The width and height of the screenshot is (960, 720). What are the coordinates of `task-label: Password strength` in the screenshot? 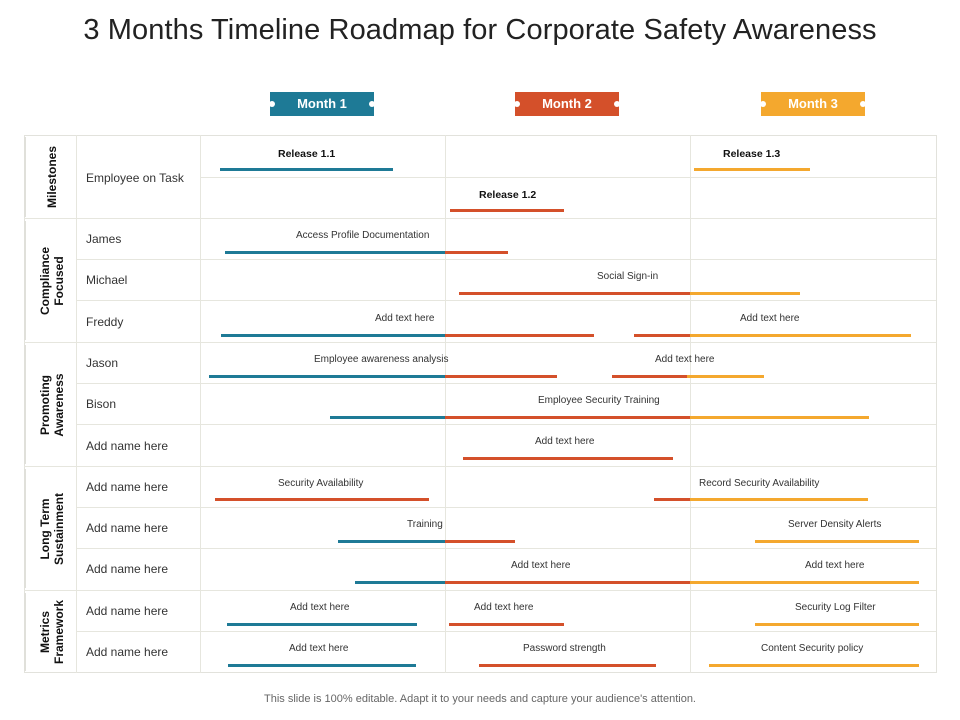 It's located at (564, 648).